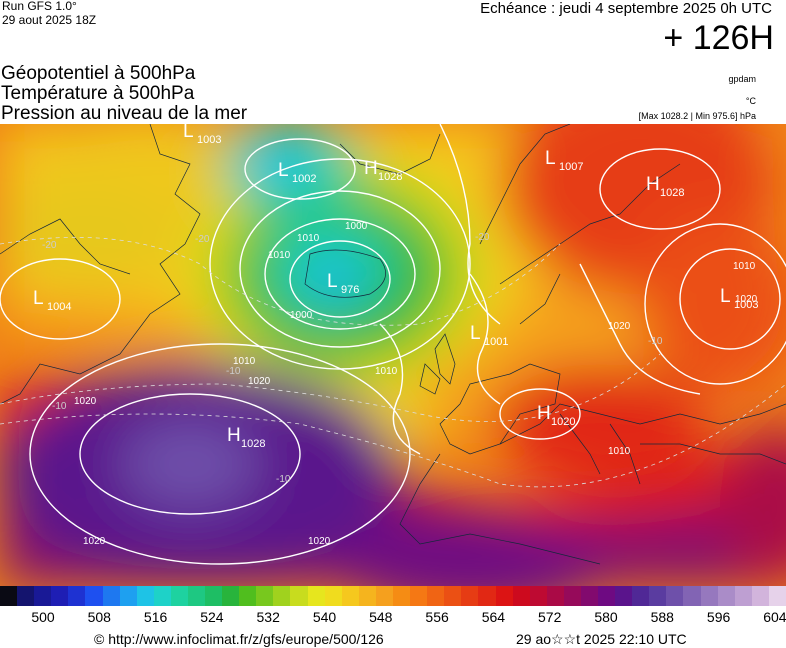  Describe the element at coordinates (626, 8) in the screenshot. I see `forecast-valid-time: Echéance : jeudi 4 septembre 2025 0h UTC` at that location.